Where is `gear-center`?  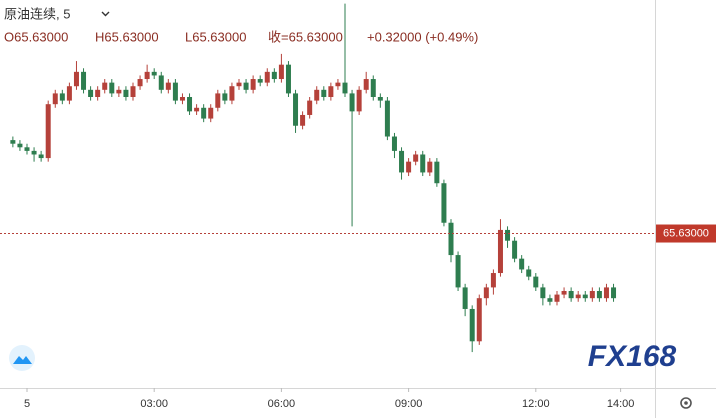
gear-center is located at coordinates (686, 403).